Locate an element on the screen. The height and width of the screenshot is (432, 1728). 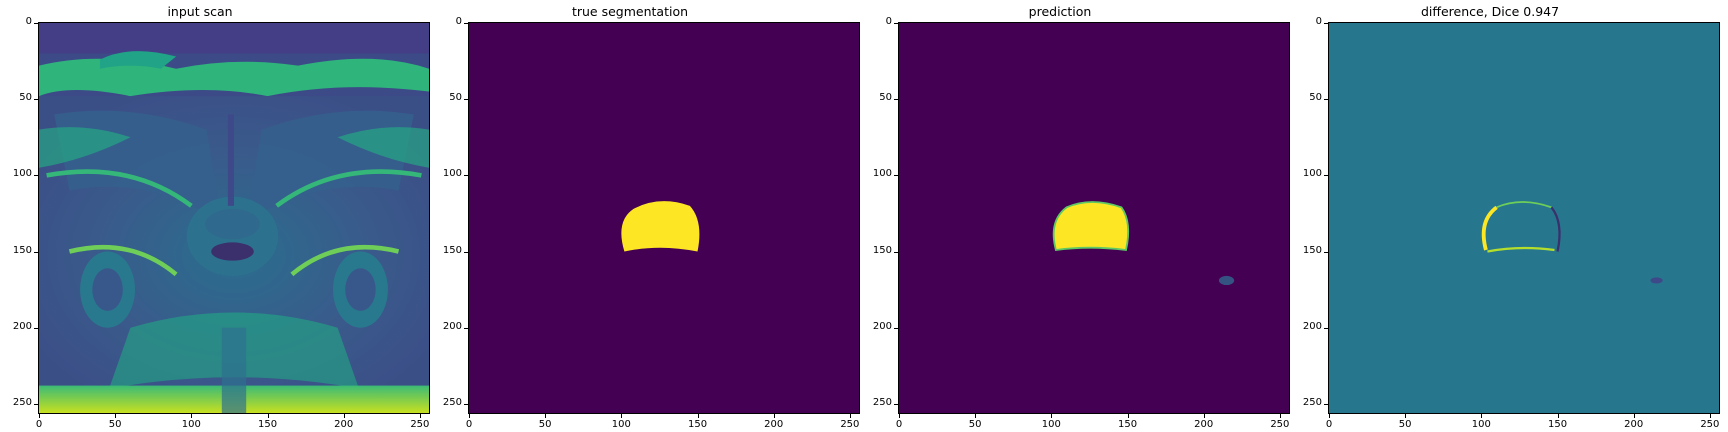
panel-title: input scan is located at coordinates (200, 11).